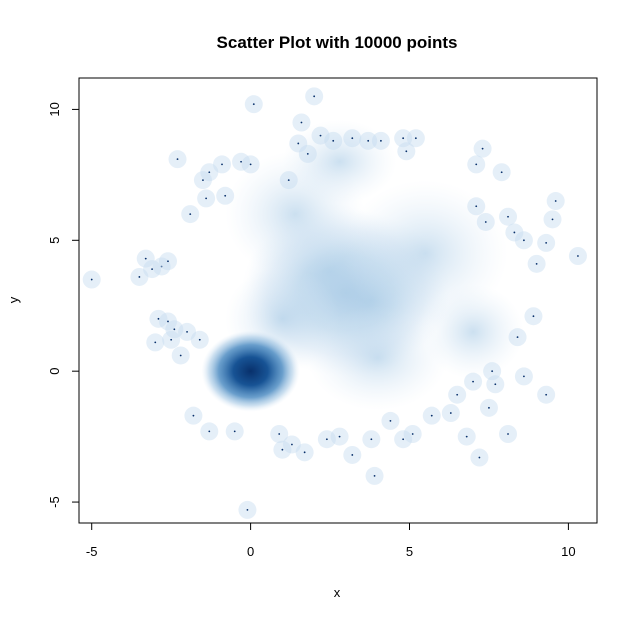 This screenshot has height=621, width=637. I want to click on x-axis-label: x, so click(337, 592).